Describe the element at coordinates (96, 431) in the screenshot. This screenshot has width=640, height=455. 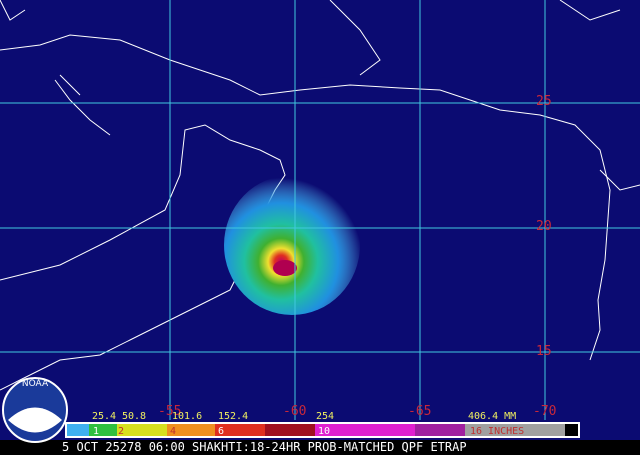
I see `inch-label: 1` at that location.